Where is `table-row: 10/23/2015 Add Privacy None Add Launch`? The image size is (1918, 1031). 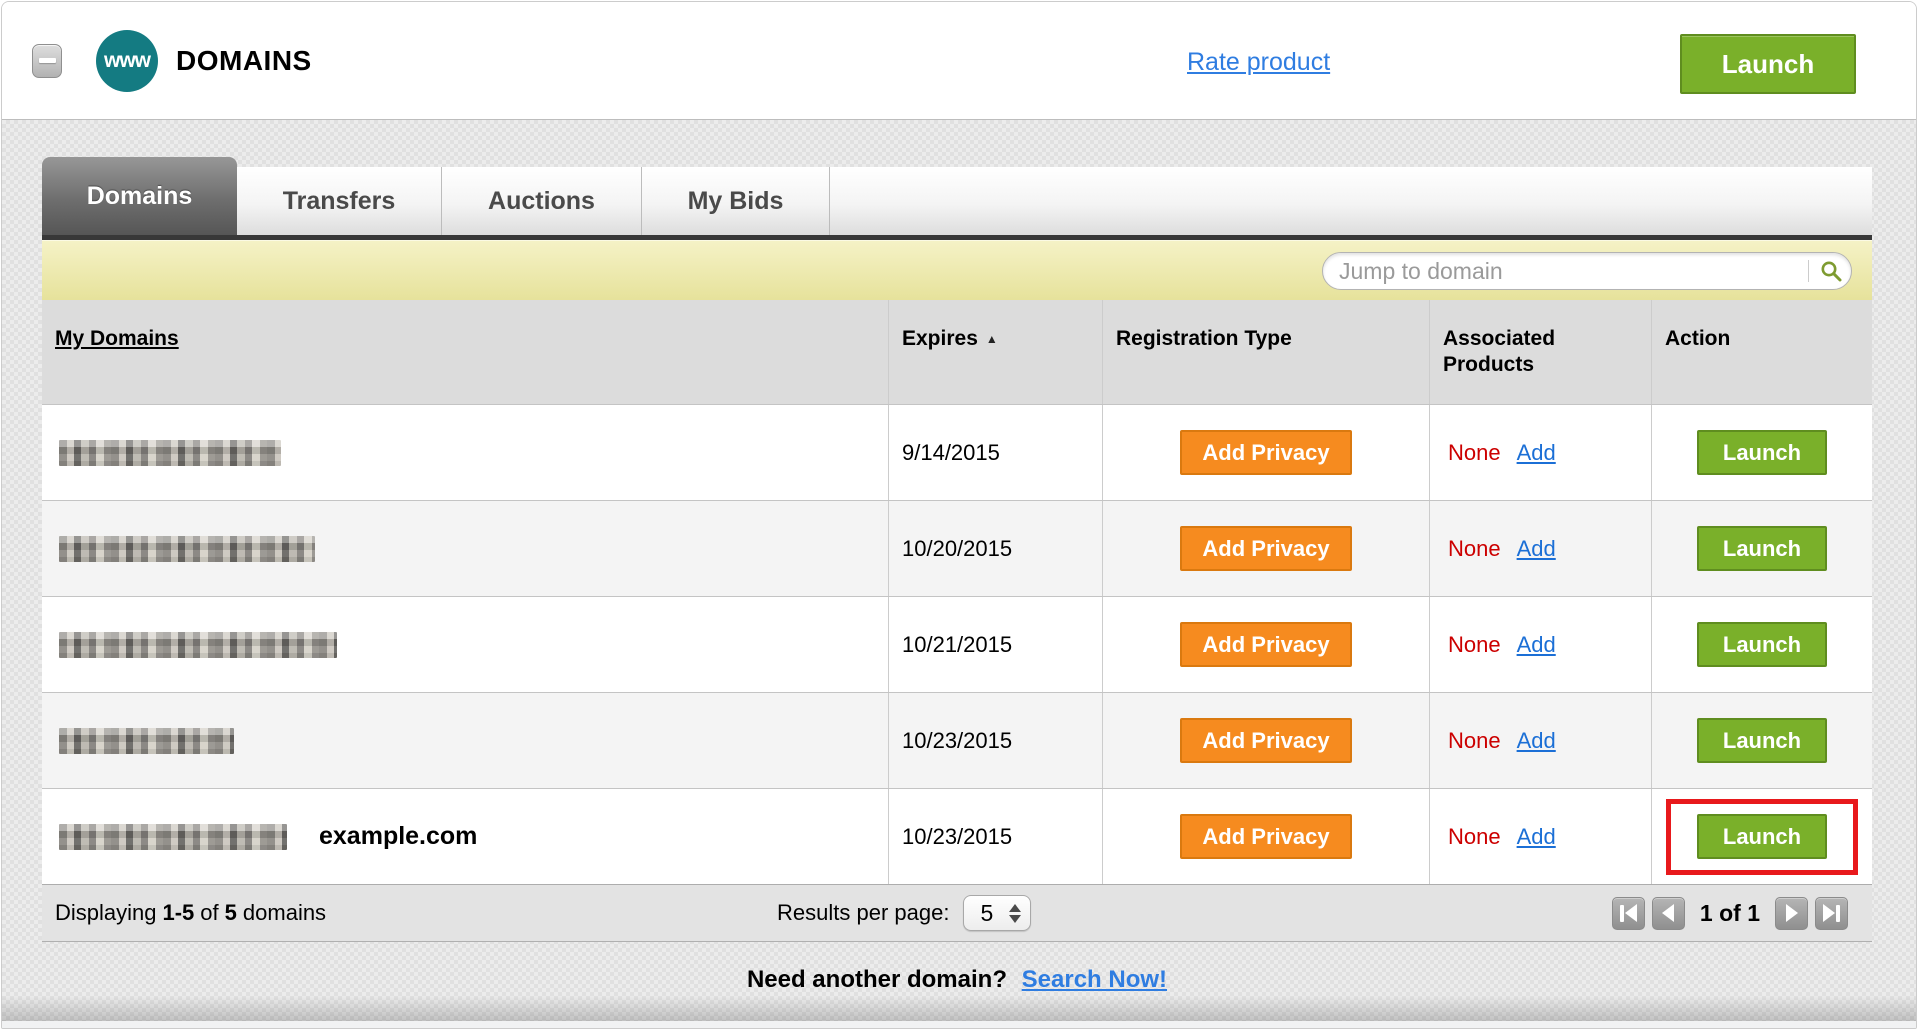 table-row: 10/23/2015 Add Privacy None Add Launch is located at coordinates (957, 740).